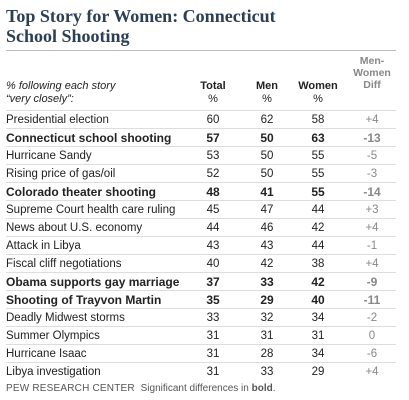 This screenshot has width=409, height=400. Describe the element at coordinates (213, 282) in the screenshot. I see `cell-total: 37` at that location.